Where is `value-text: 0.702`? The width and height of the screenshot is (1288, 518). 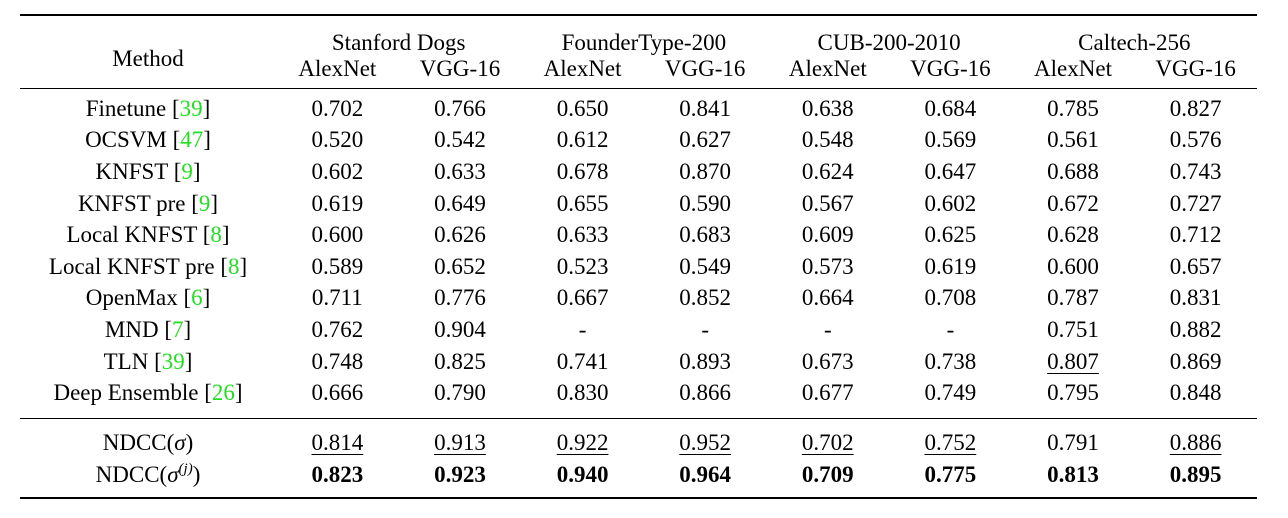
value-text: 0.702 is located at coordinates (337, 108).